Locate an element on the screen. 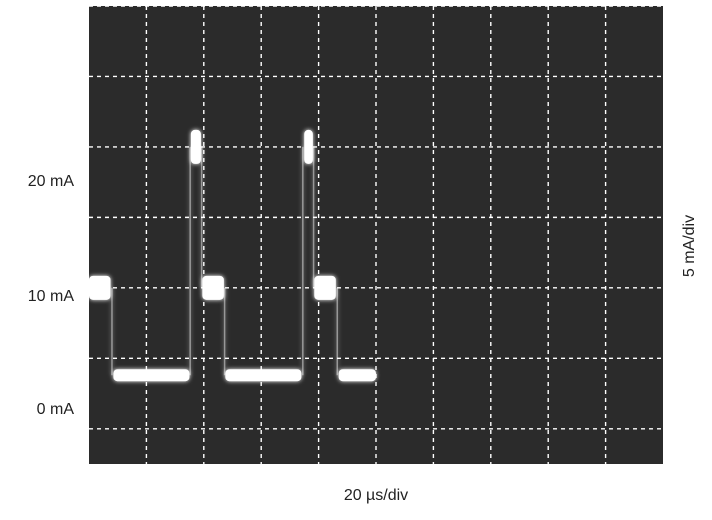  y-tick-label-0ma: 0 mA is located at coordinates (55, 409).